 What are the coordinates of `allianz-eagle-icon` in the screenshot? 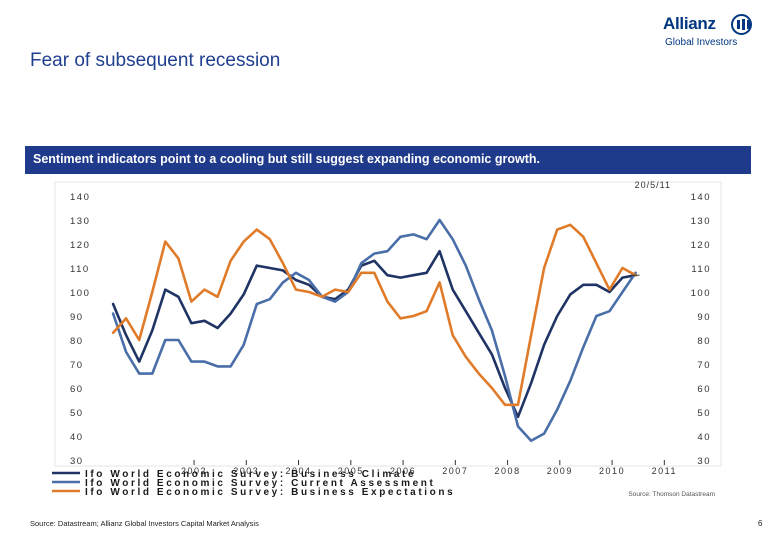 It's located at (741, 24).